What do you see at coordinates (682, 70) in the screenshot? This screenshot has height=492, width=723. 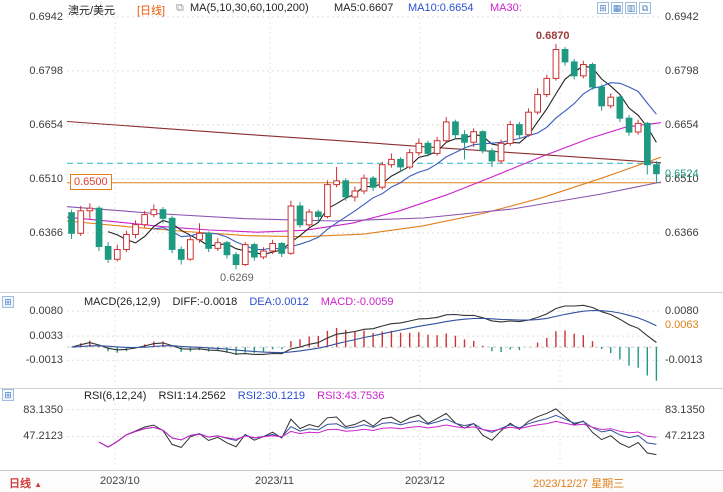 I see `main-y-tick-right: 0.6798` at bounding box center [682, 70].